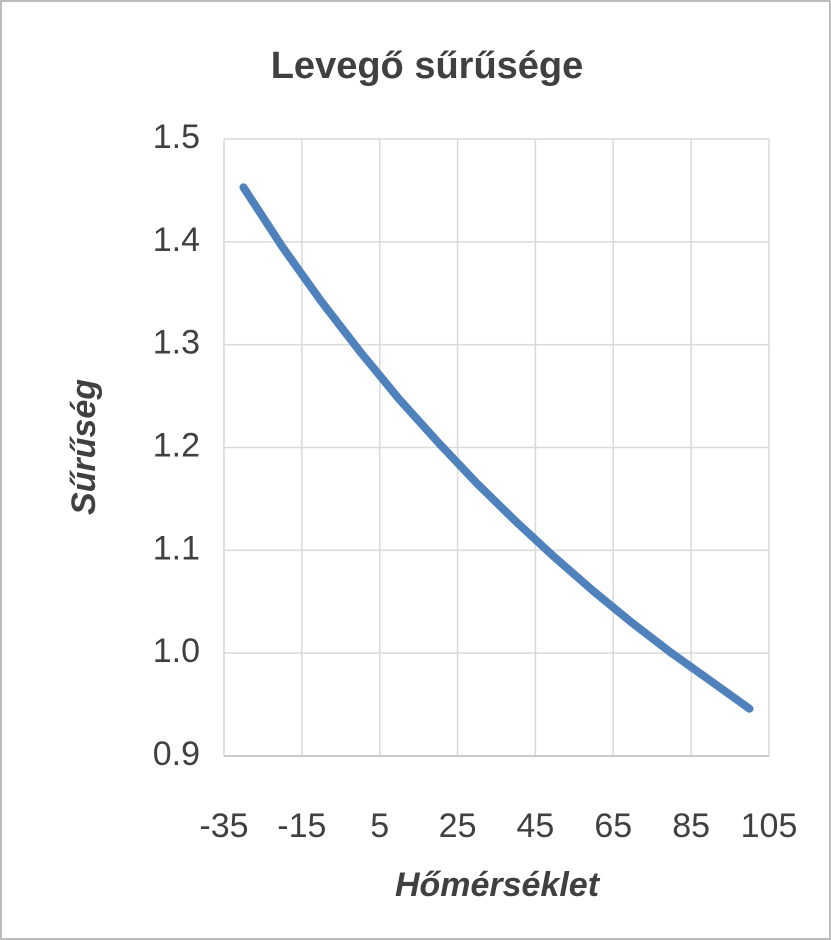  What do you see at coordinates (176, 445) in the screenshot?
I see `y-tick-label: 1.2` at bounding box center [176, 445].